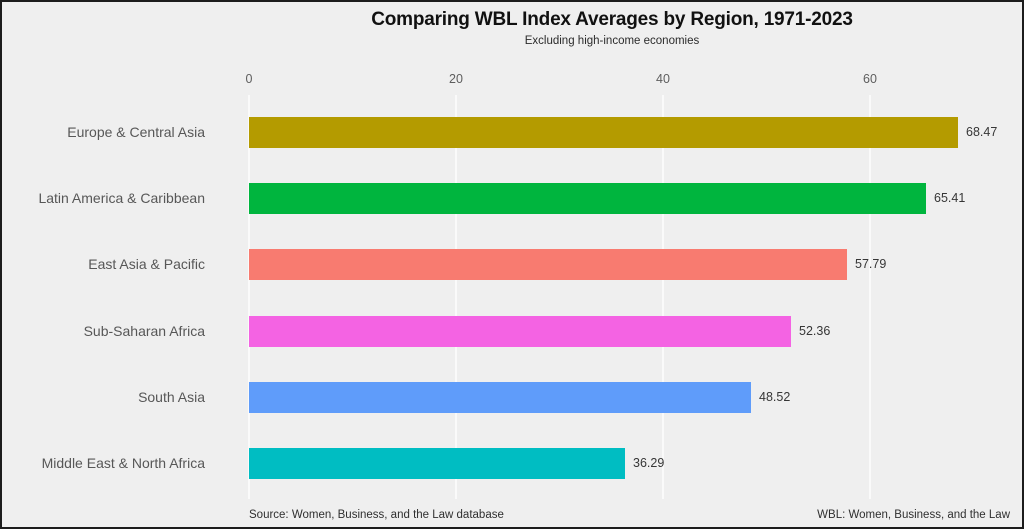  What do you see at coordinates (146, 264) in the screenshot?
I see `category-label: East Asia & Pacific` at bounding box center [146, 264].